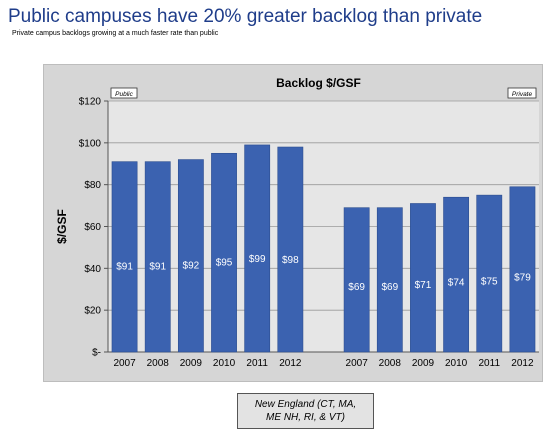 The height and width of the screenshot is (433, 548). Describe the element at coordinates (92, 269) in the screenshot. I see `y-tick-label: $40` at that location.